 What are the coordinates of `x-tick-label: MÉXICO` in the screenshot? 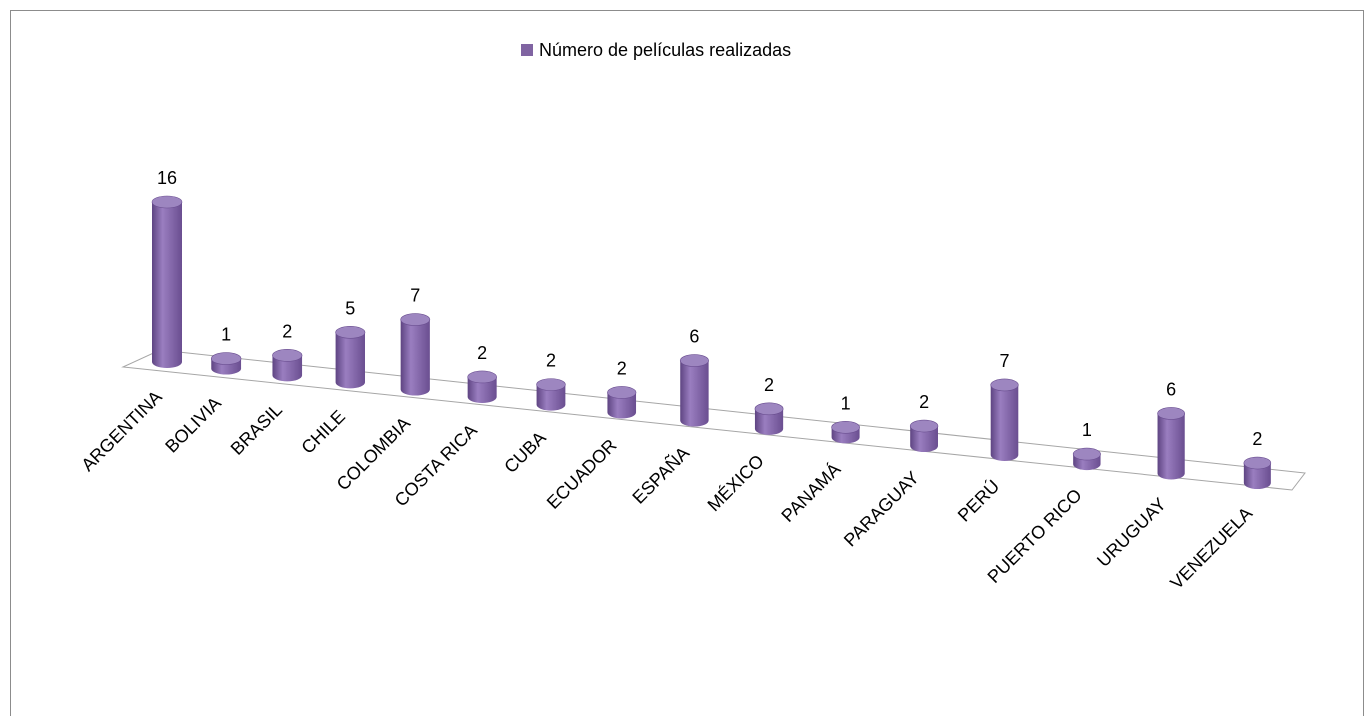 It's located at (736, 483).